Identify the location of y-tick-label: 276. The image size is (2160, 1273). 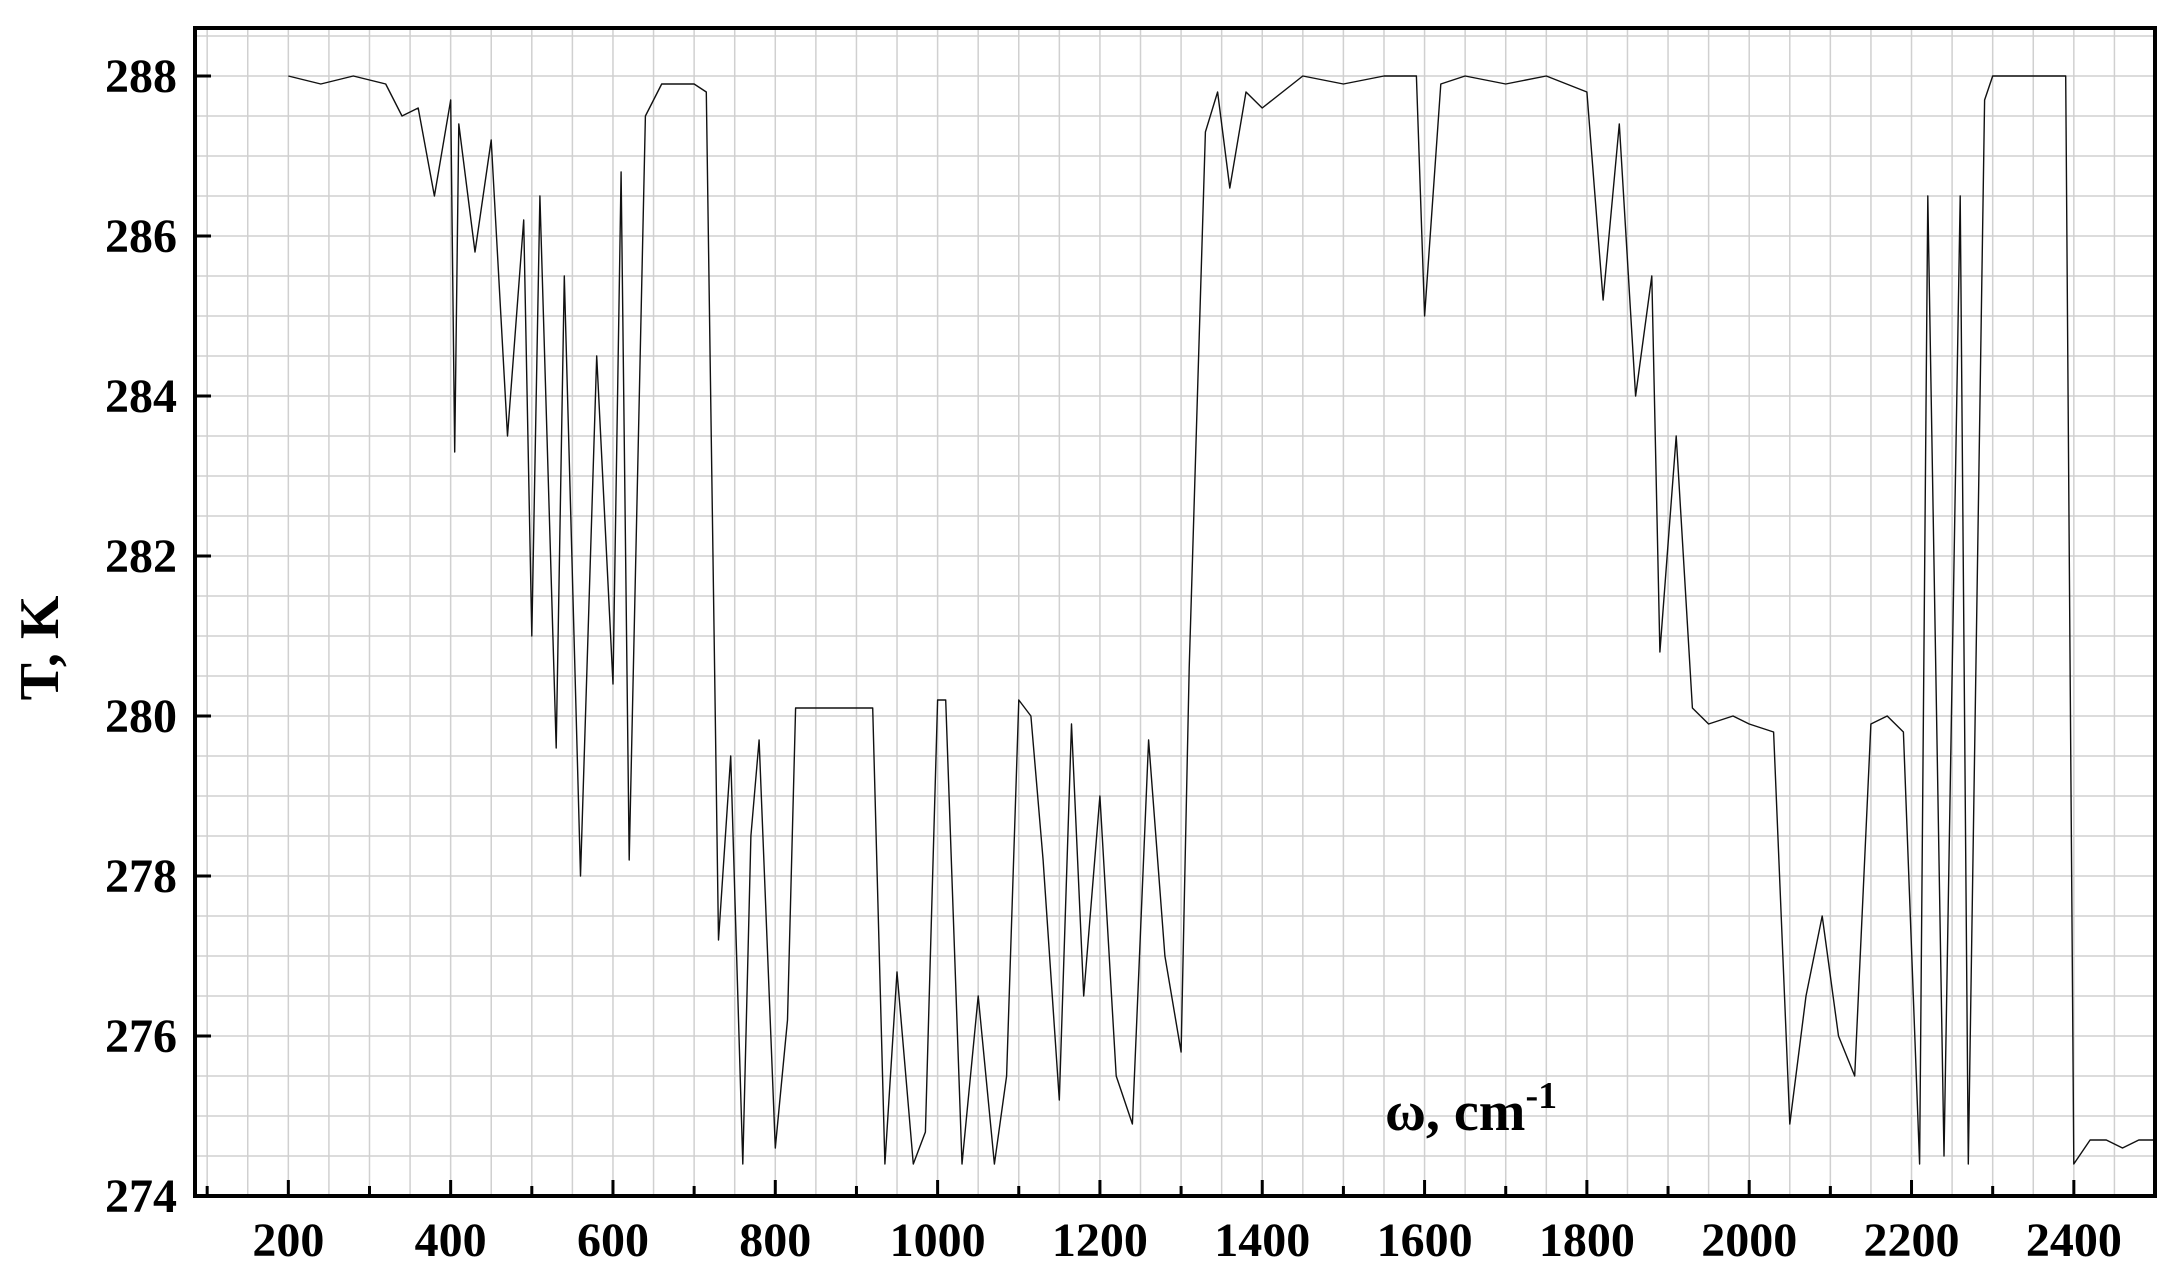
(141, 1036).